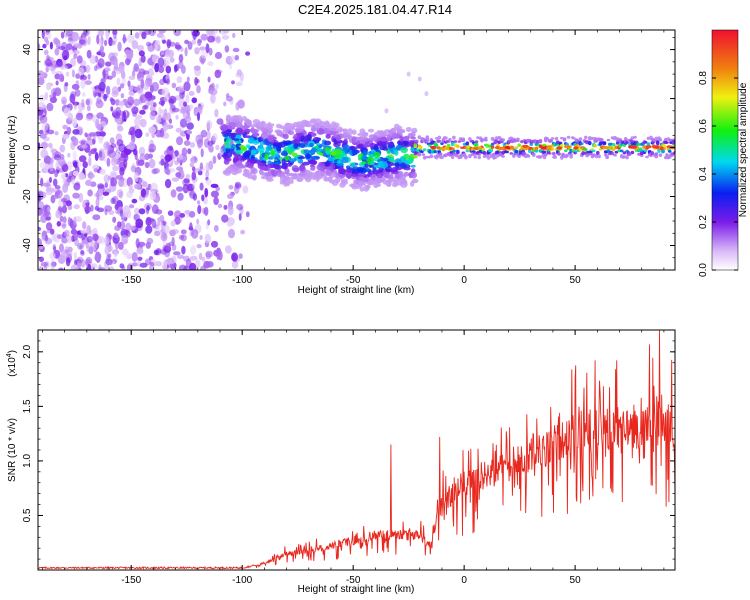  What do you see at coordinates (703, 174) in the screenshot?
I see `colorbar-tick-label: 0.4` at bounding box center [703, 174].